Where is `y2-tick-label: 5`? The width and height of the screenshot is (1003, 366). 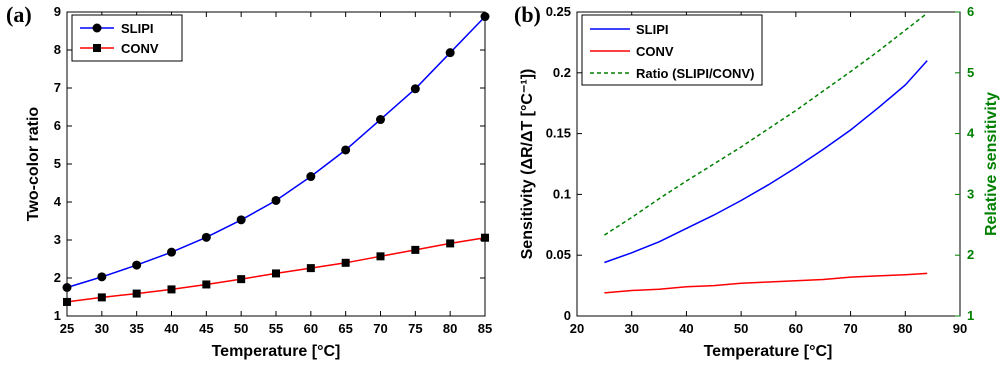 y2-tick-label: 5 is located at coordinates (970, 72).